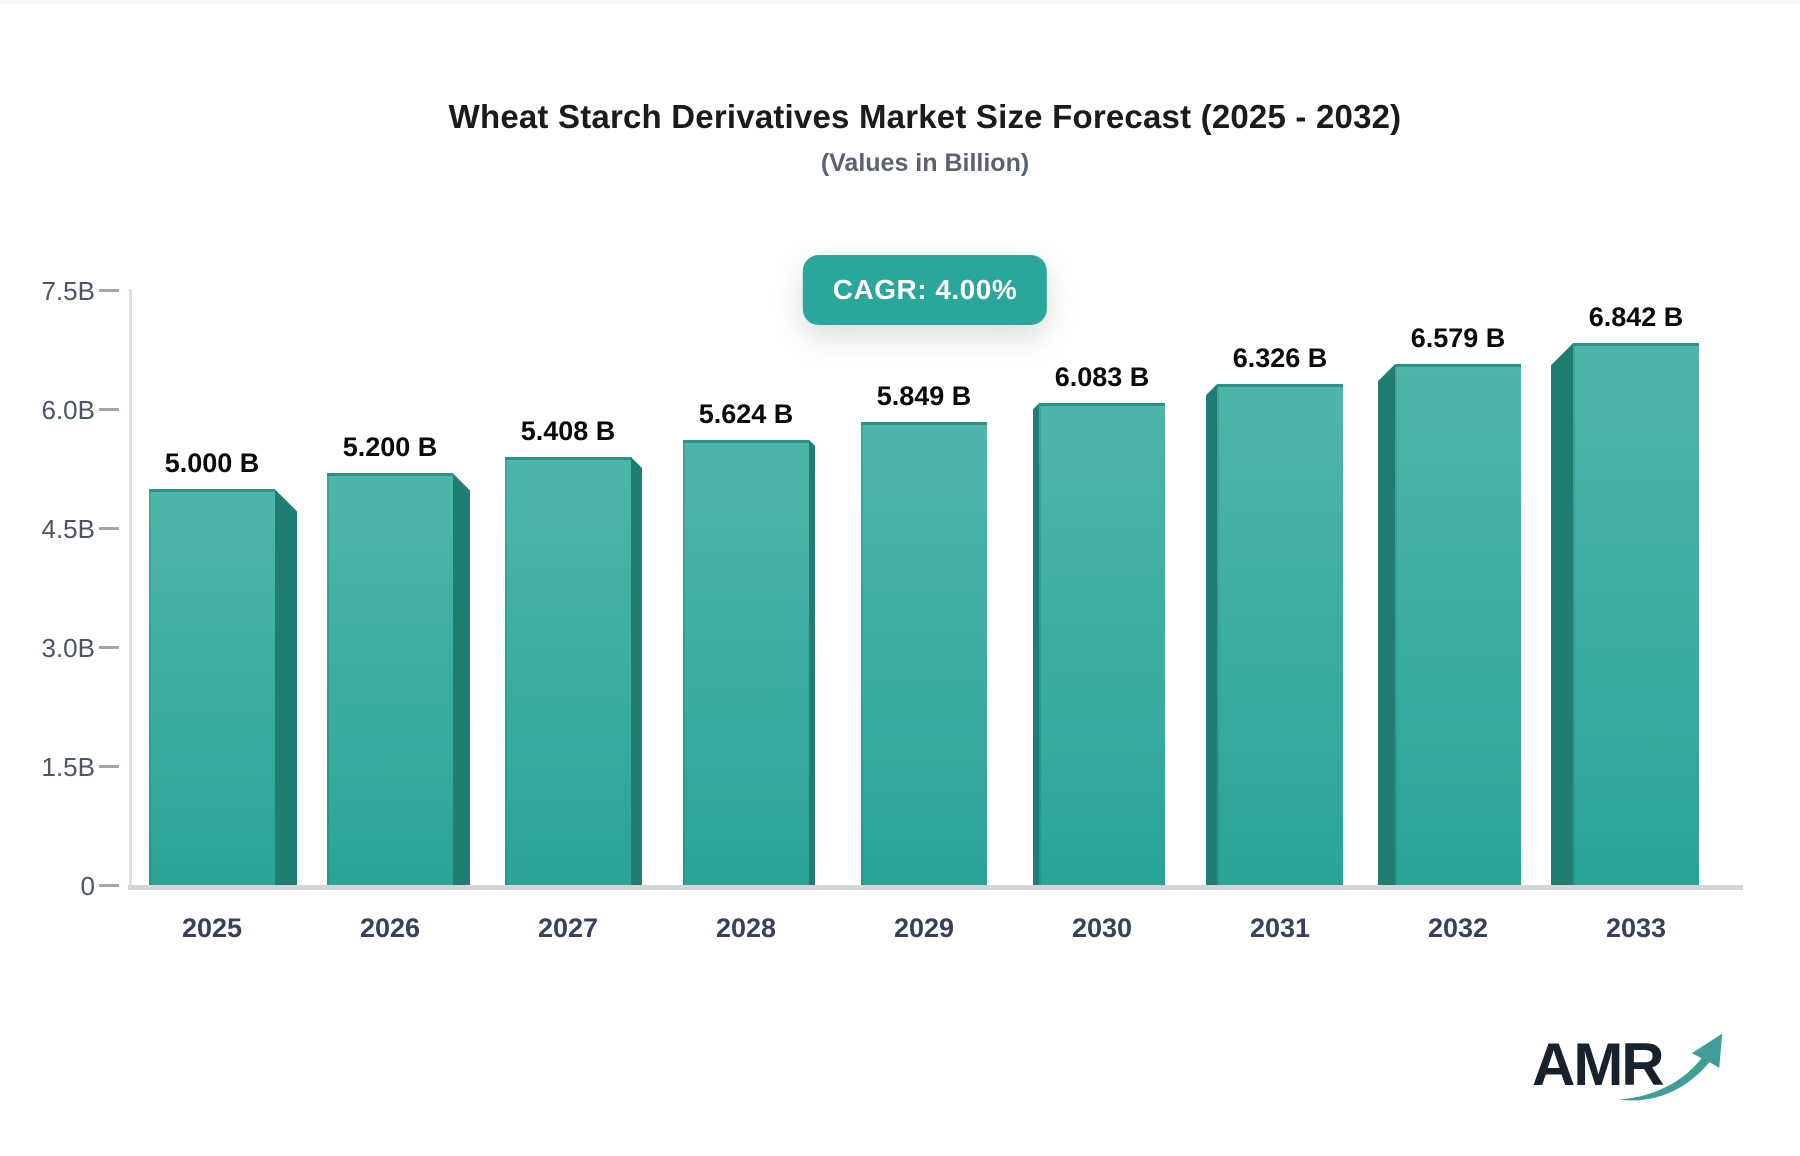  Describe the element at coordinates (568, 671) in the screenshot. I see `bar-2027` at that location.